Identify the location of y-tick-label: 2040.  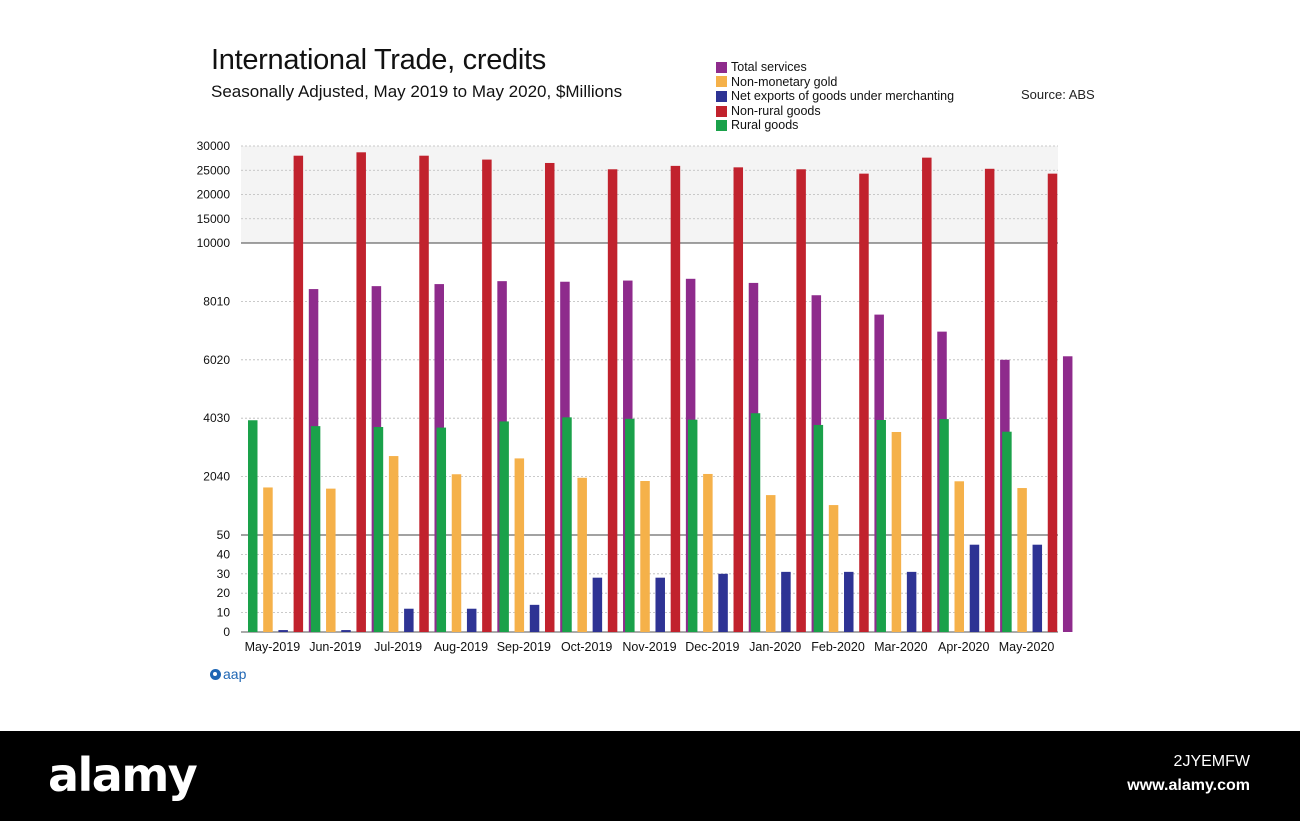
(216, 477).